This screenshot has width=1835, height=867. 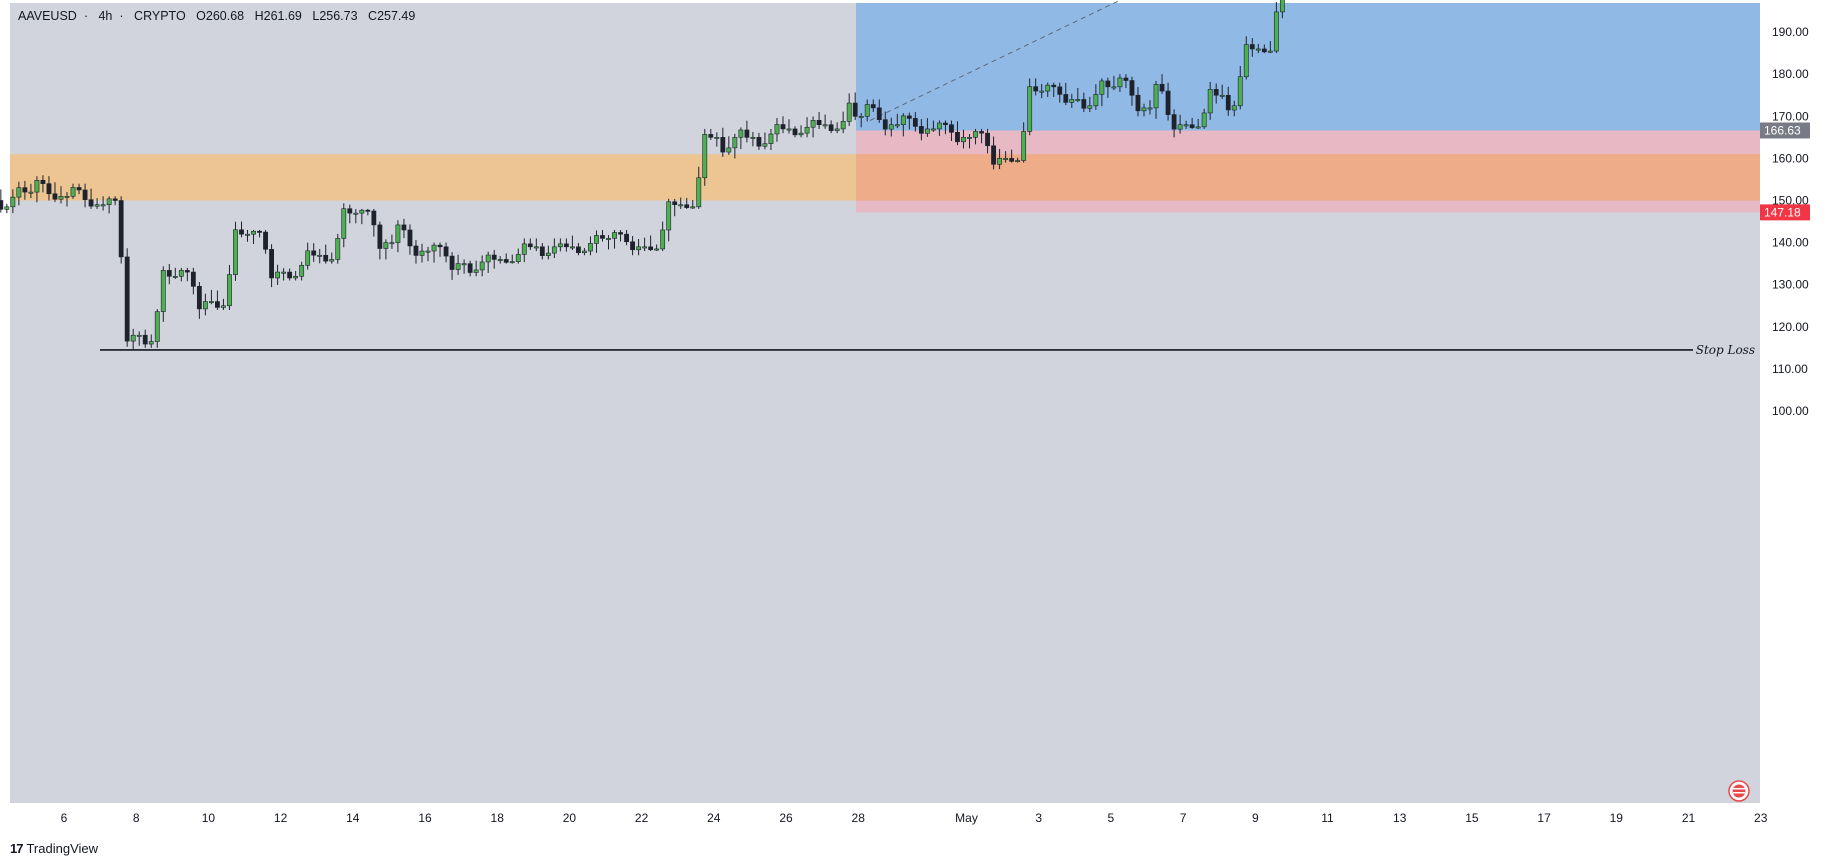 I want to click on footer-brand: 17 TradingView, so click(x=54, y=848).